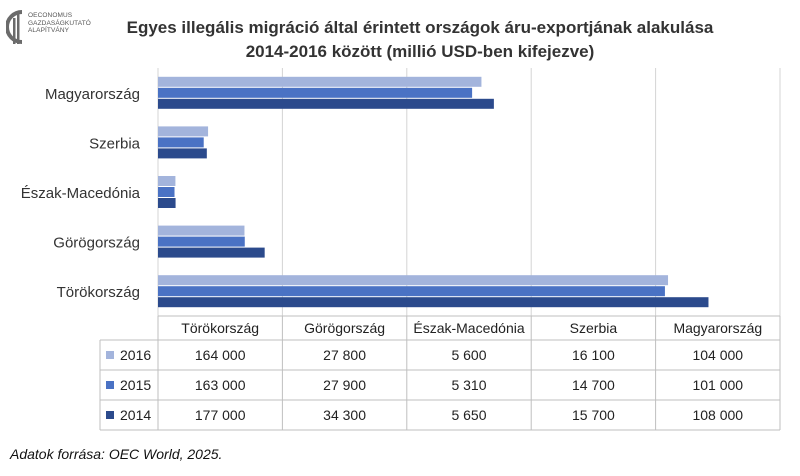 This screenshot has height=476, width=800. What do you see at coordinates (201, 230) in the screenshot?
I see `bar-gorogorszag-2016` at bounding box center [201, 230].